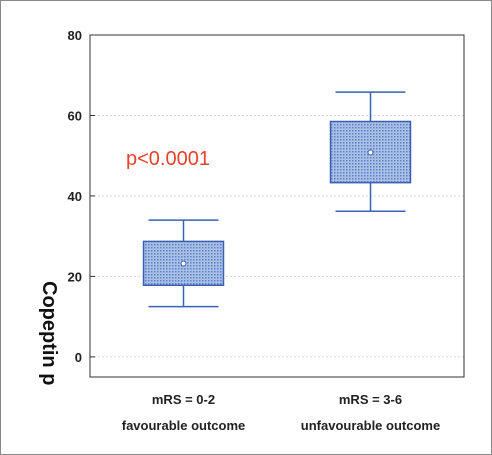 The width and height of the screenshot is (492, 455). I want to click on p-value-annotation: p<0.0001, so click(168, 159).